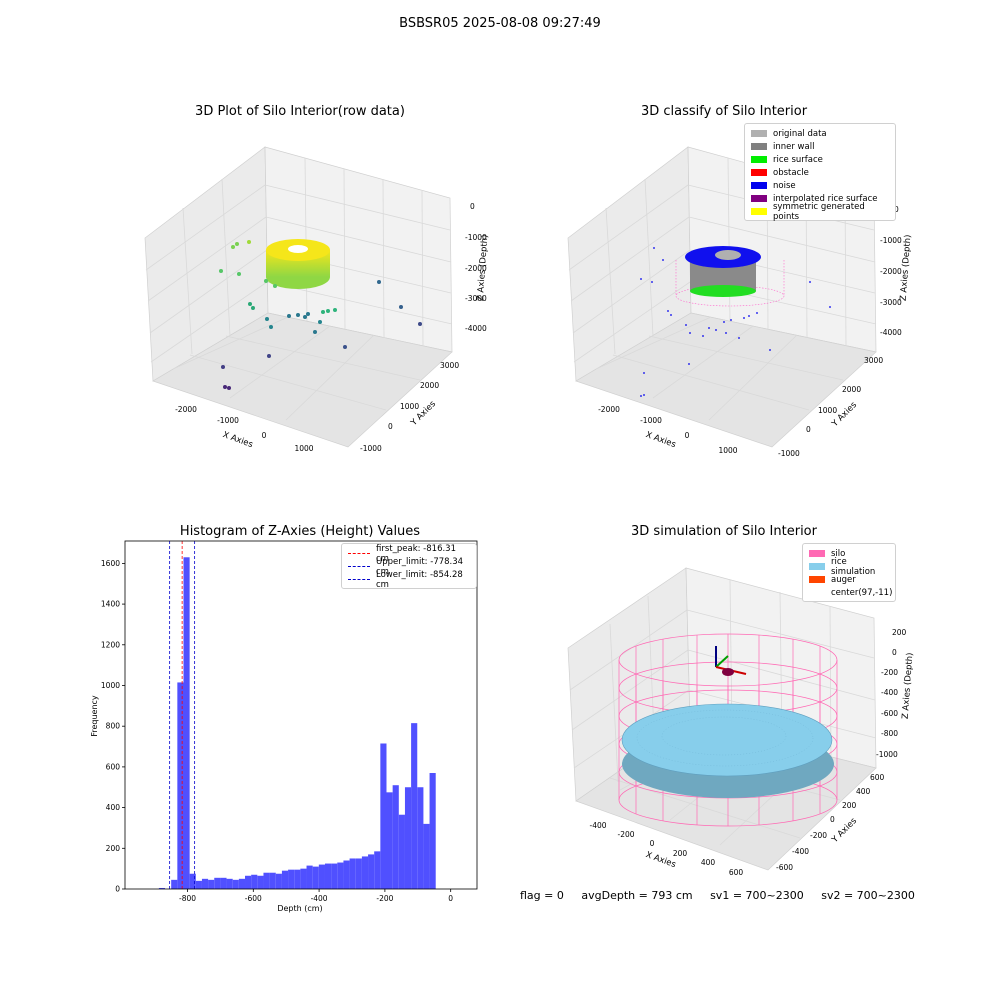 Image resolution: width=1000 pixels, height=1000 pixels. Describe the element at coordinates (651, 420) in the screenshot. I see `classify-x-tick: -1000` at that location.